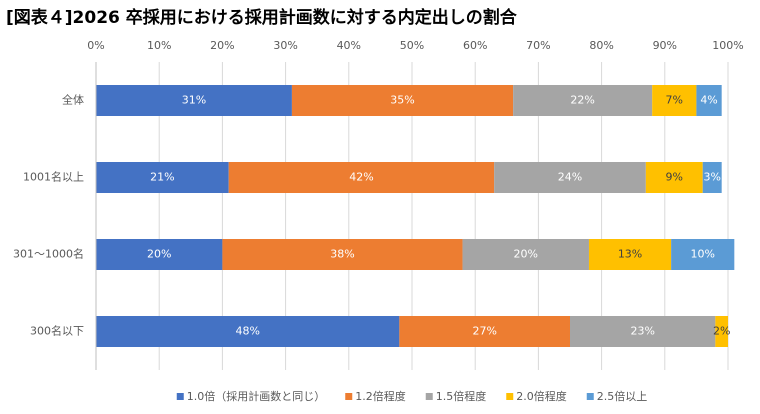 Image resolution: width=760 pixels, height=414 pixels. Describe the element at coordinates (48, 254) in the screenshot. I see `y-tick-label: 301～1000名` at that location.